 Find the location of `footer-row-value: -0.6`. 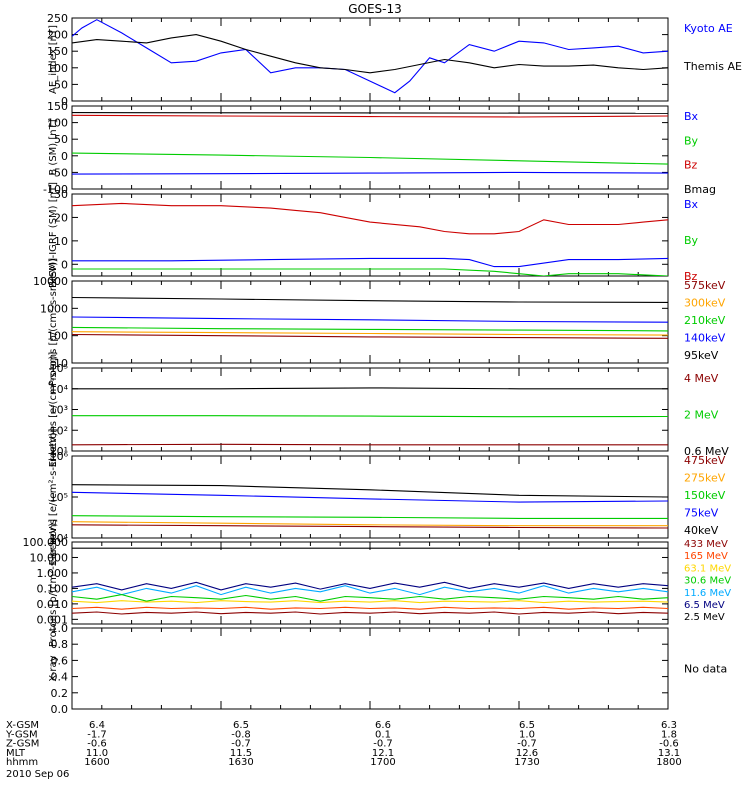

footer-row-value: -0.6 is located at coordinates (97, 744).